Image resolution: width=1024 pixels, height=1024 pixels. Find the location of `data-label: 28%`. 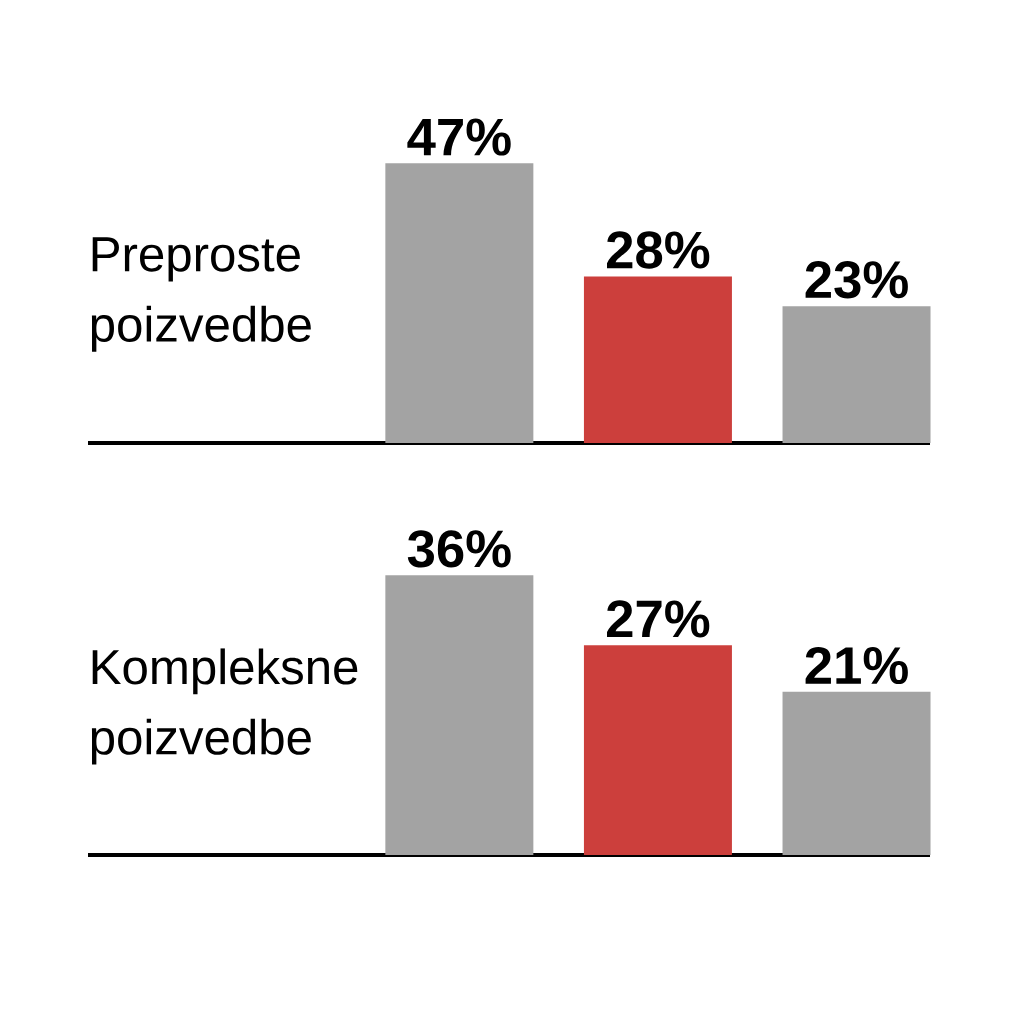

data-label: 28% is located at coordinates (658, 250).